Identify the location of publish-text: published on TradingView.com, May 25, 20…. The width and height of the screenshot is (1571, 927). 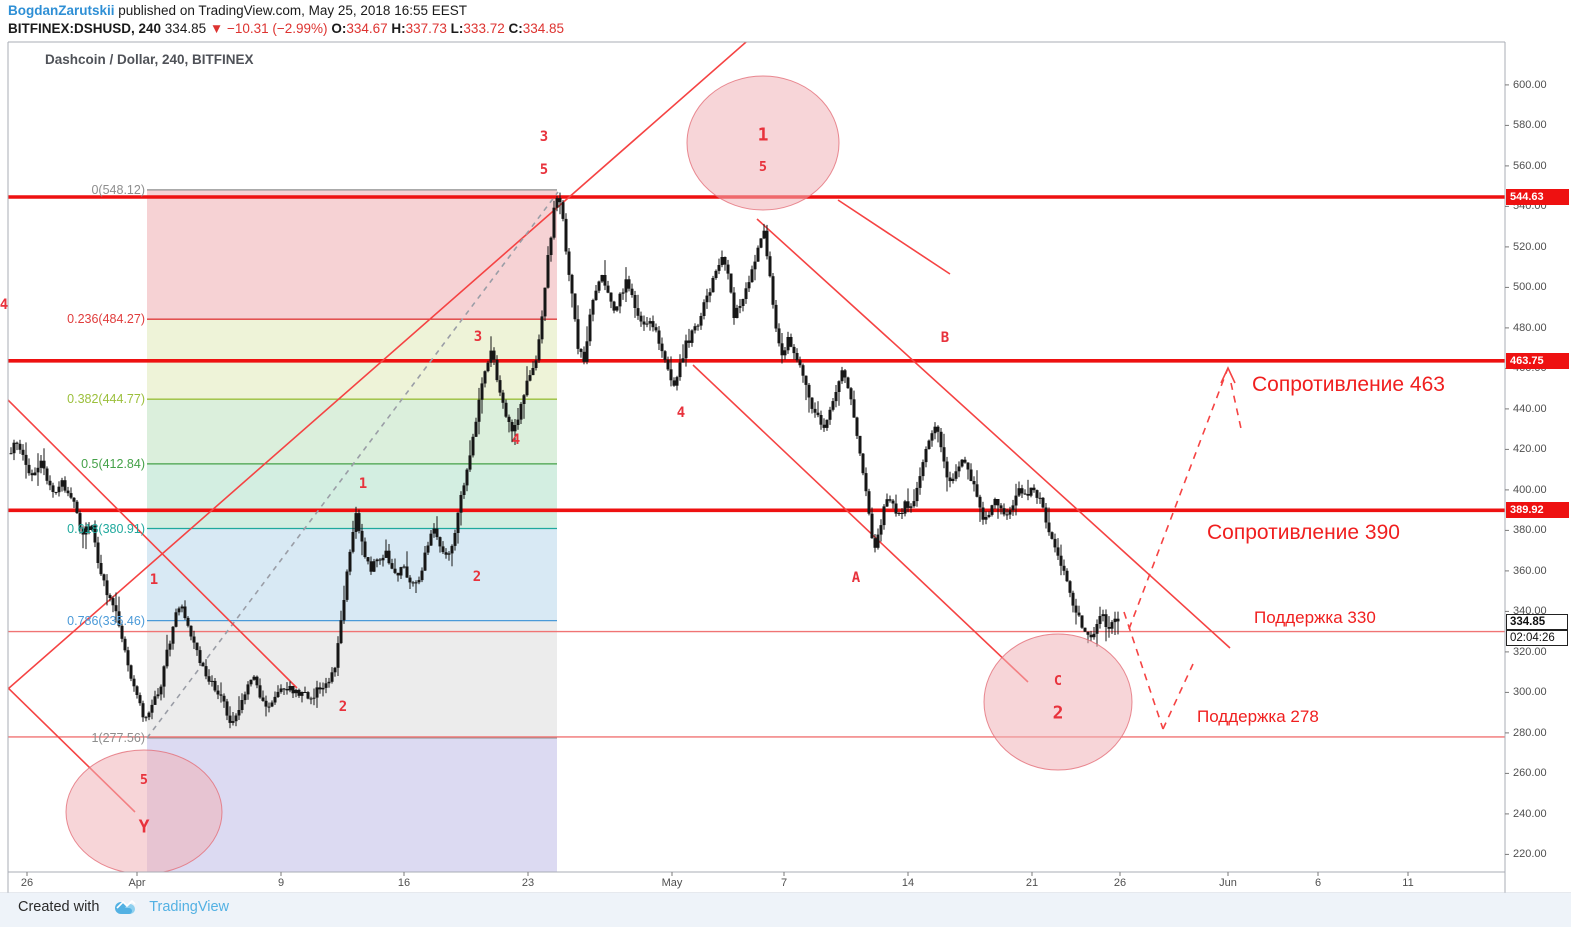
(290, 10).